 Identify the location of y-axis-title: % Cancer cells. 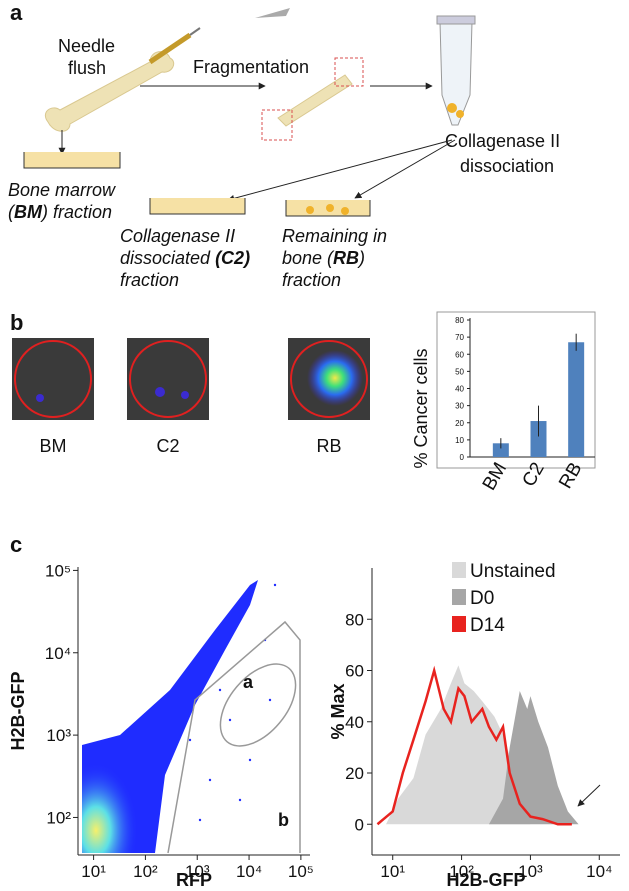
(421, 408).